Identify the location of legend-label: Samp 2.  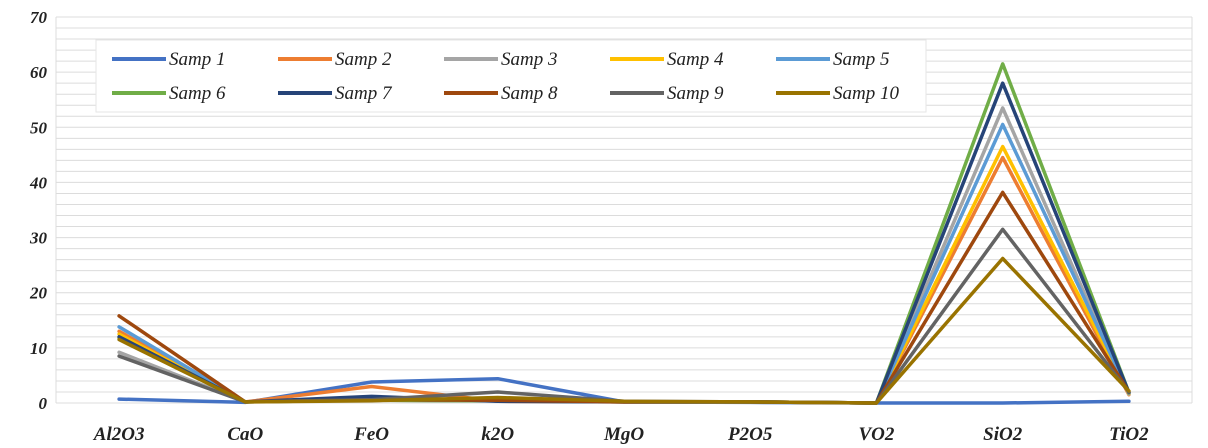
(363, 59).